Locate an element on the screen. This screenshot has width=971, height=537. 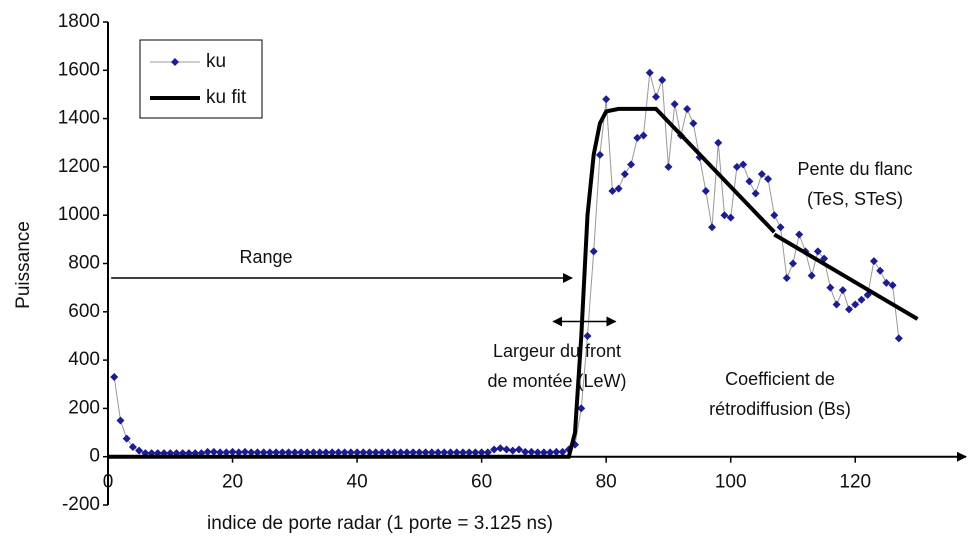
y-tick-label: 1800 is located at coordinates (79, 21).